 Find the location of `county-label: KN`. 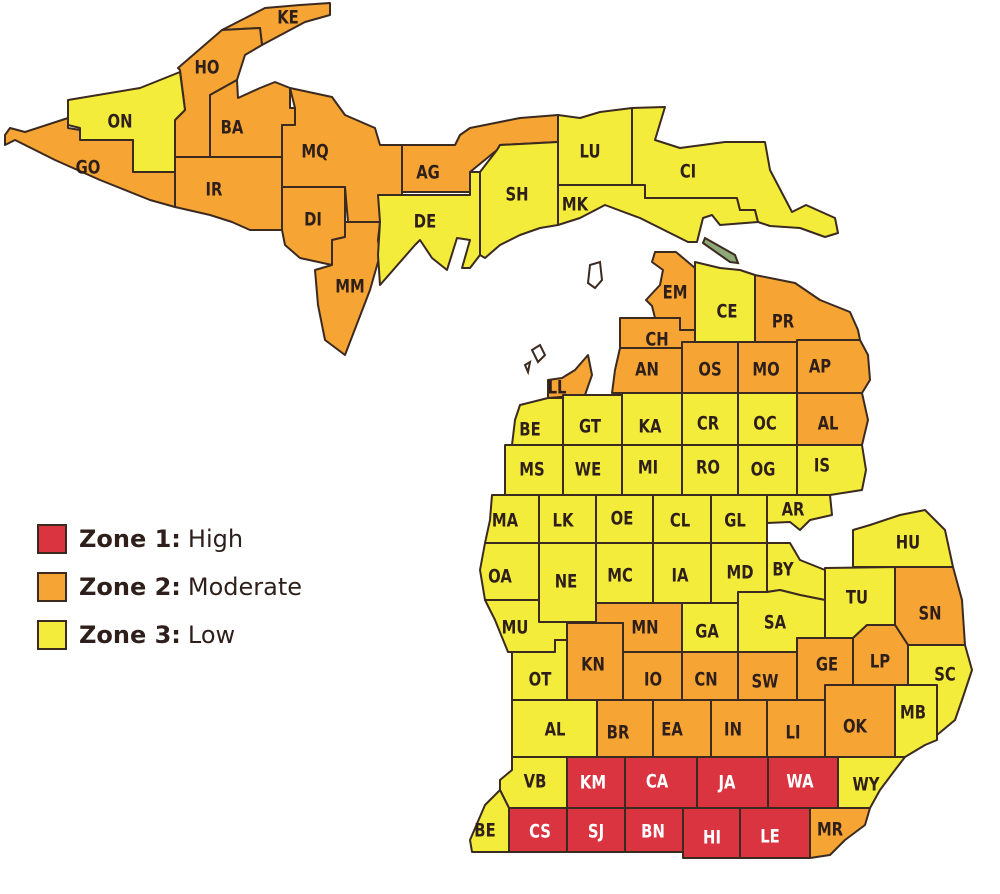

county-label: KN is located at coordinates (593, 665).